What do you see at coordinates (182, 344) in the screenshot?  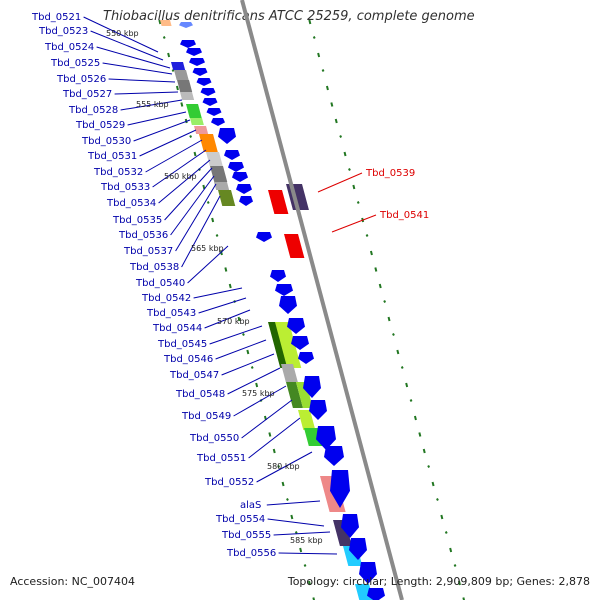 I see `gene-label-Tbd_0545: Tbd_0545` at bounding box center [182, 344].